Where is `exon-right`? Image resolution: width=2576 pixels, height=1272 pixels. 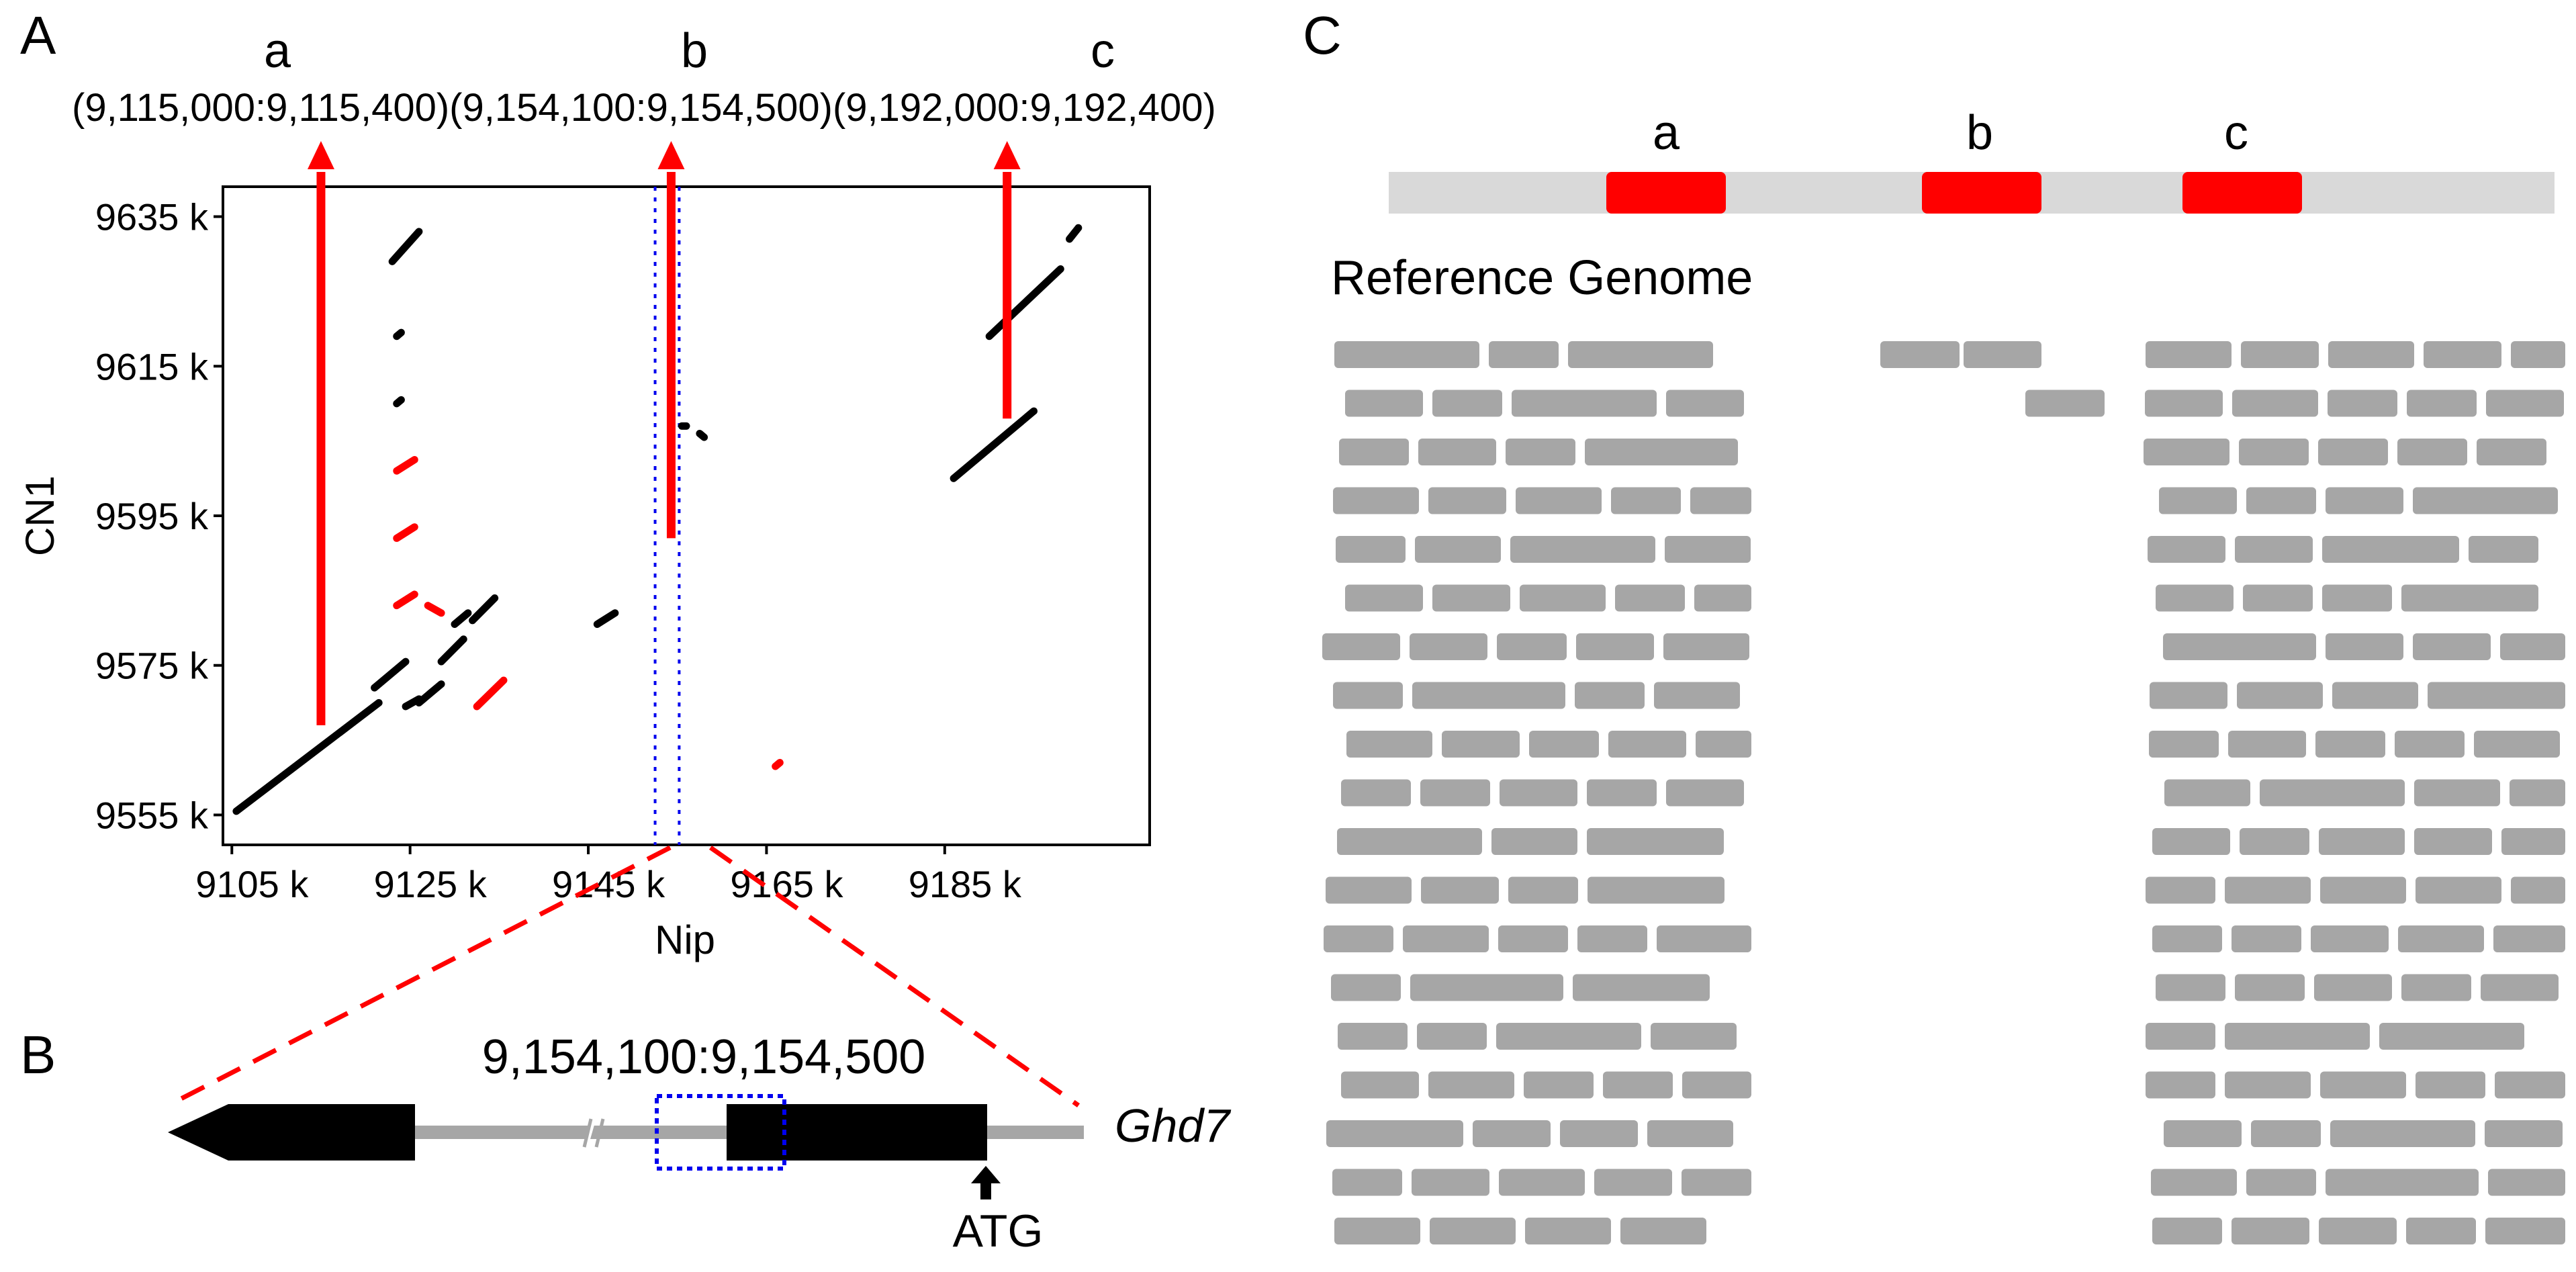
exon-right is located at coordinates (857, 1132).